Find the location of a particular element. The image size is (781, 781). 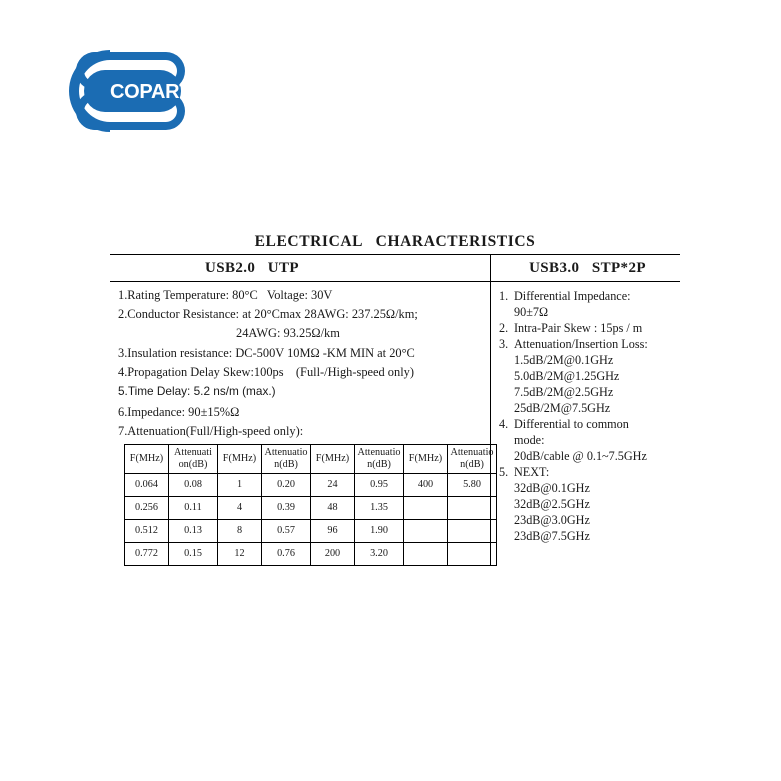

usb3-item-number: 1. is located at coordinates (504, 296).